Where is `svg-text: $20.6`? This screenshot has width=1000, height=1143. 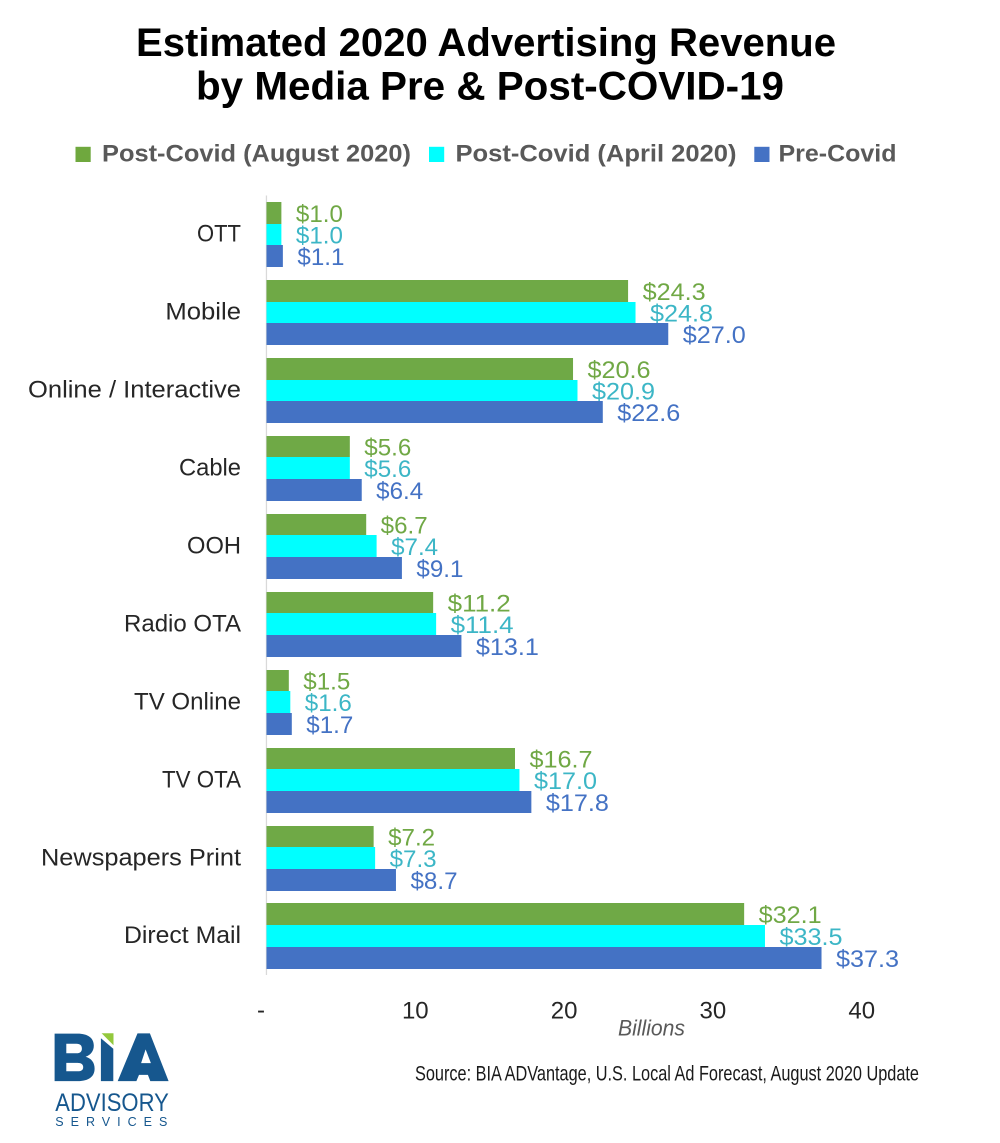
svg-text: $20.6 is located at coordinates (619, 370).